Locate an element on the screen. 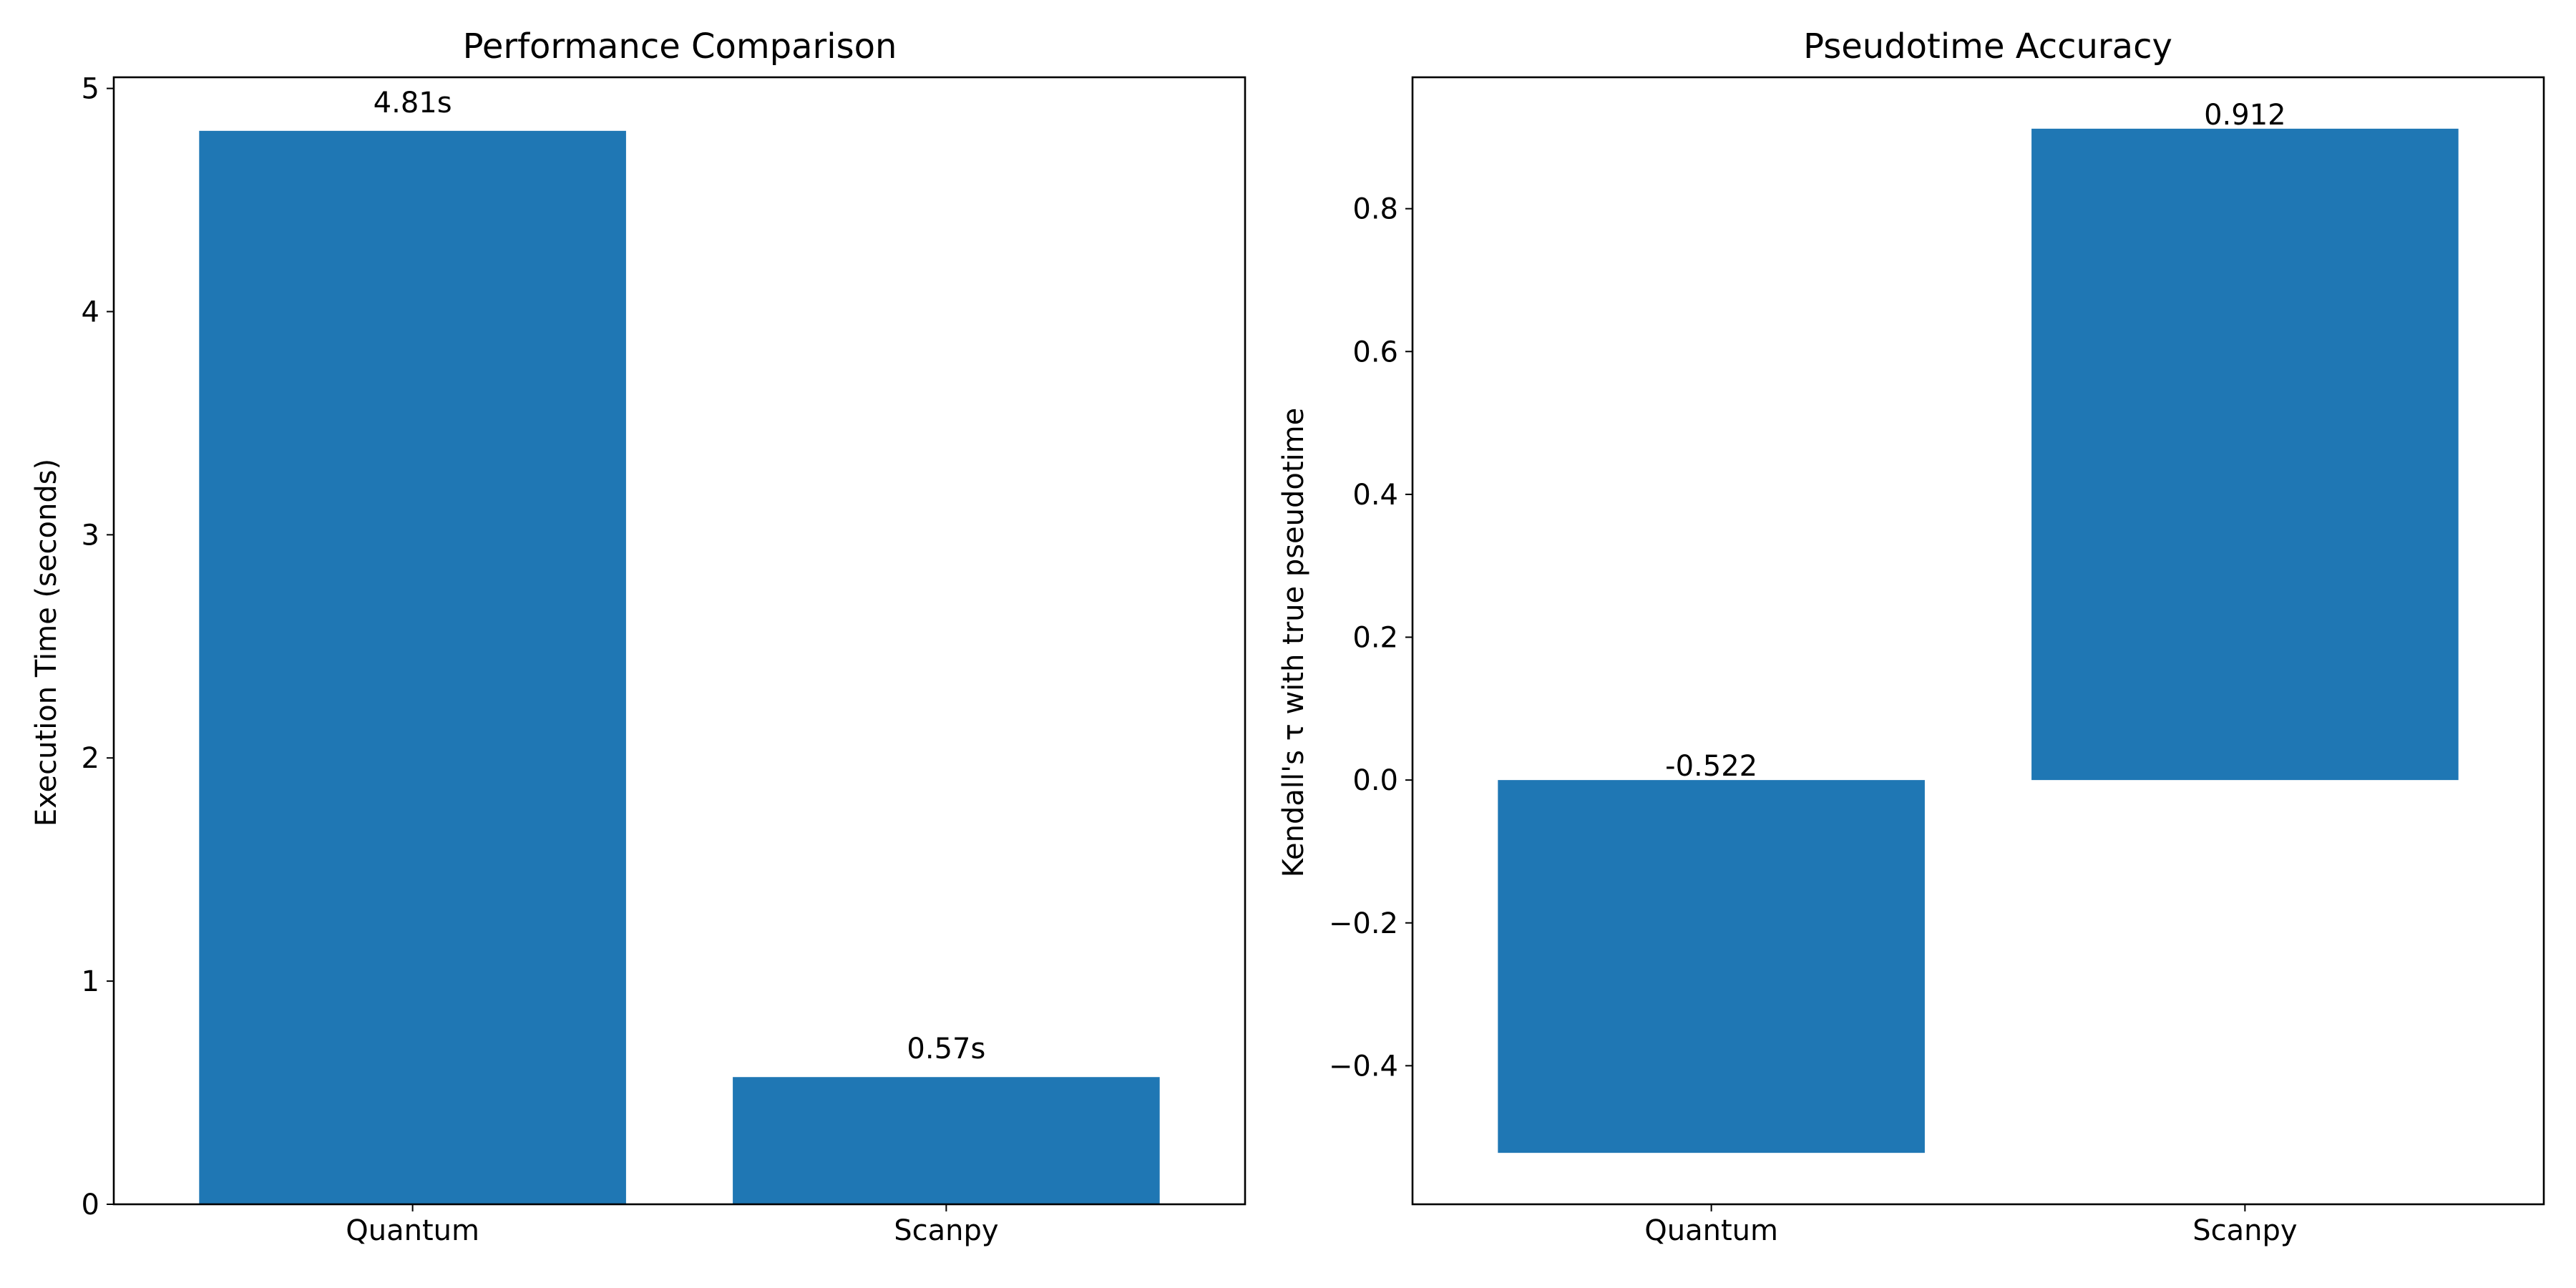 Image resolution: width=2576 pixels, height=1288 pixels. chart-title: Pseudotime Accuracy is located at coordinates (1987, 46).